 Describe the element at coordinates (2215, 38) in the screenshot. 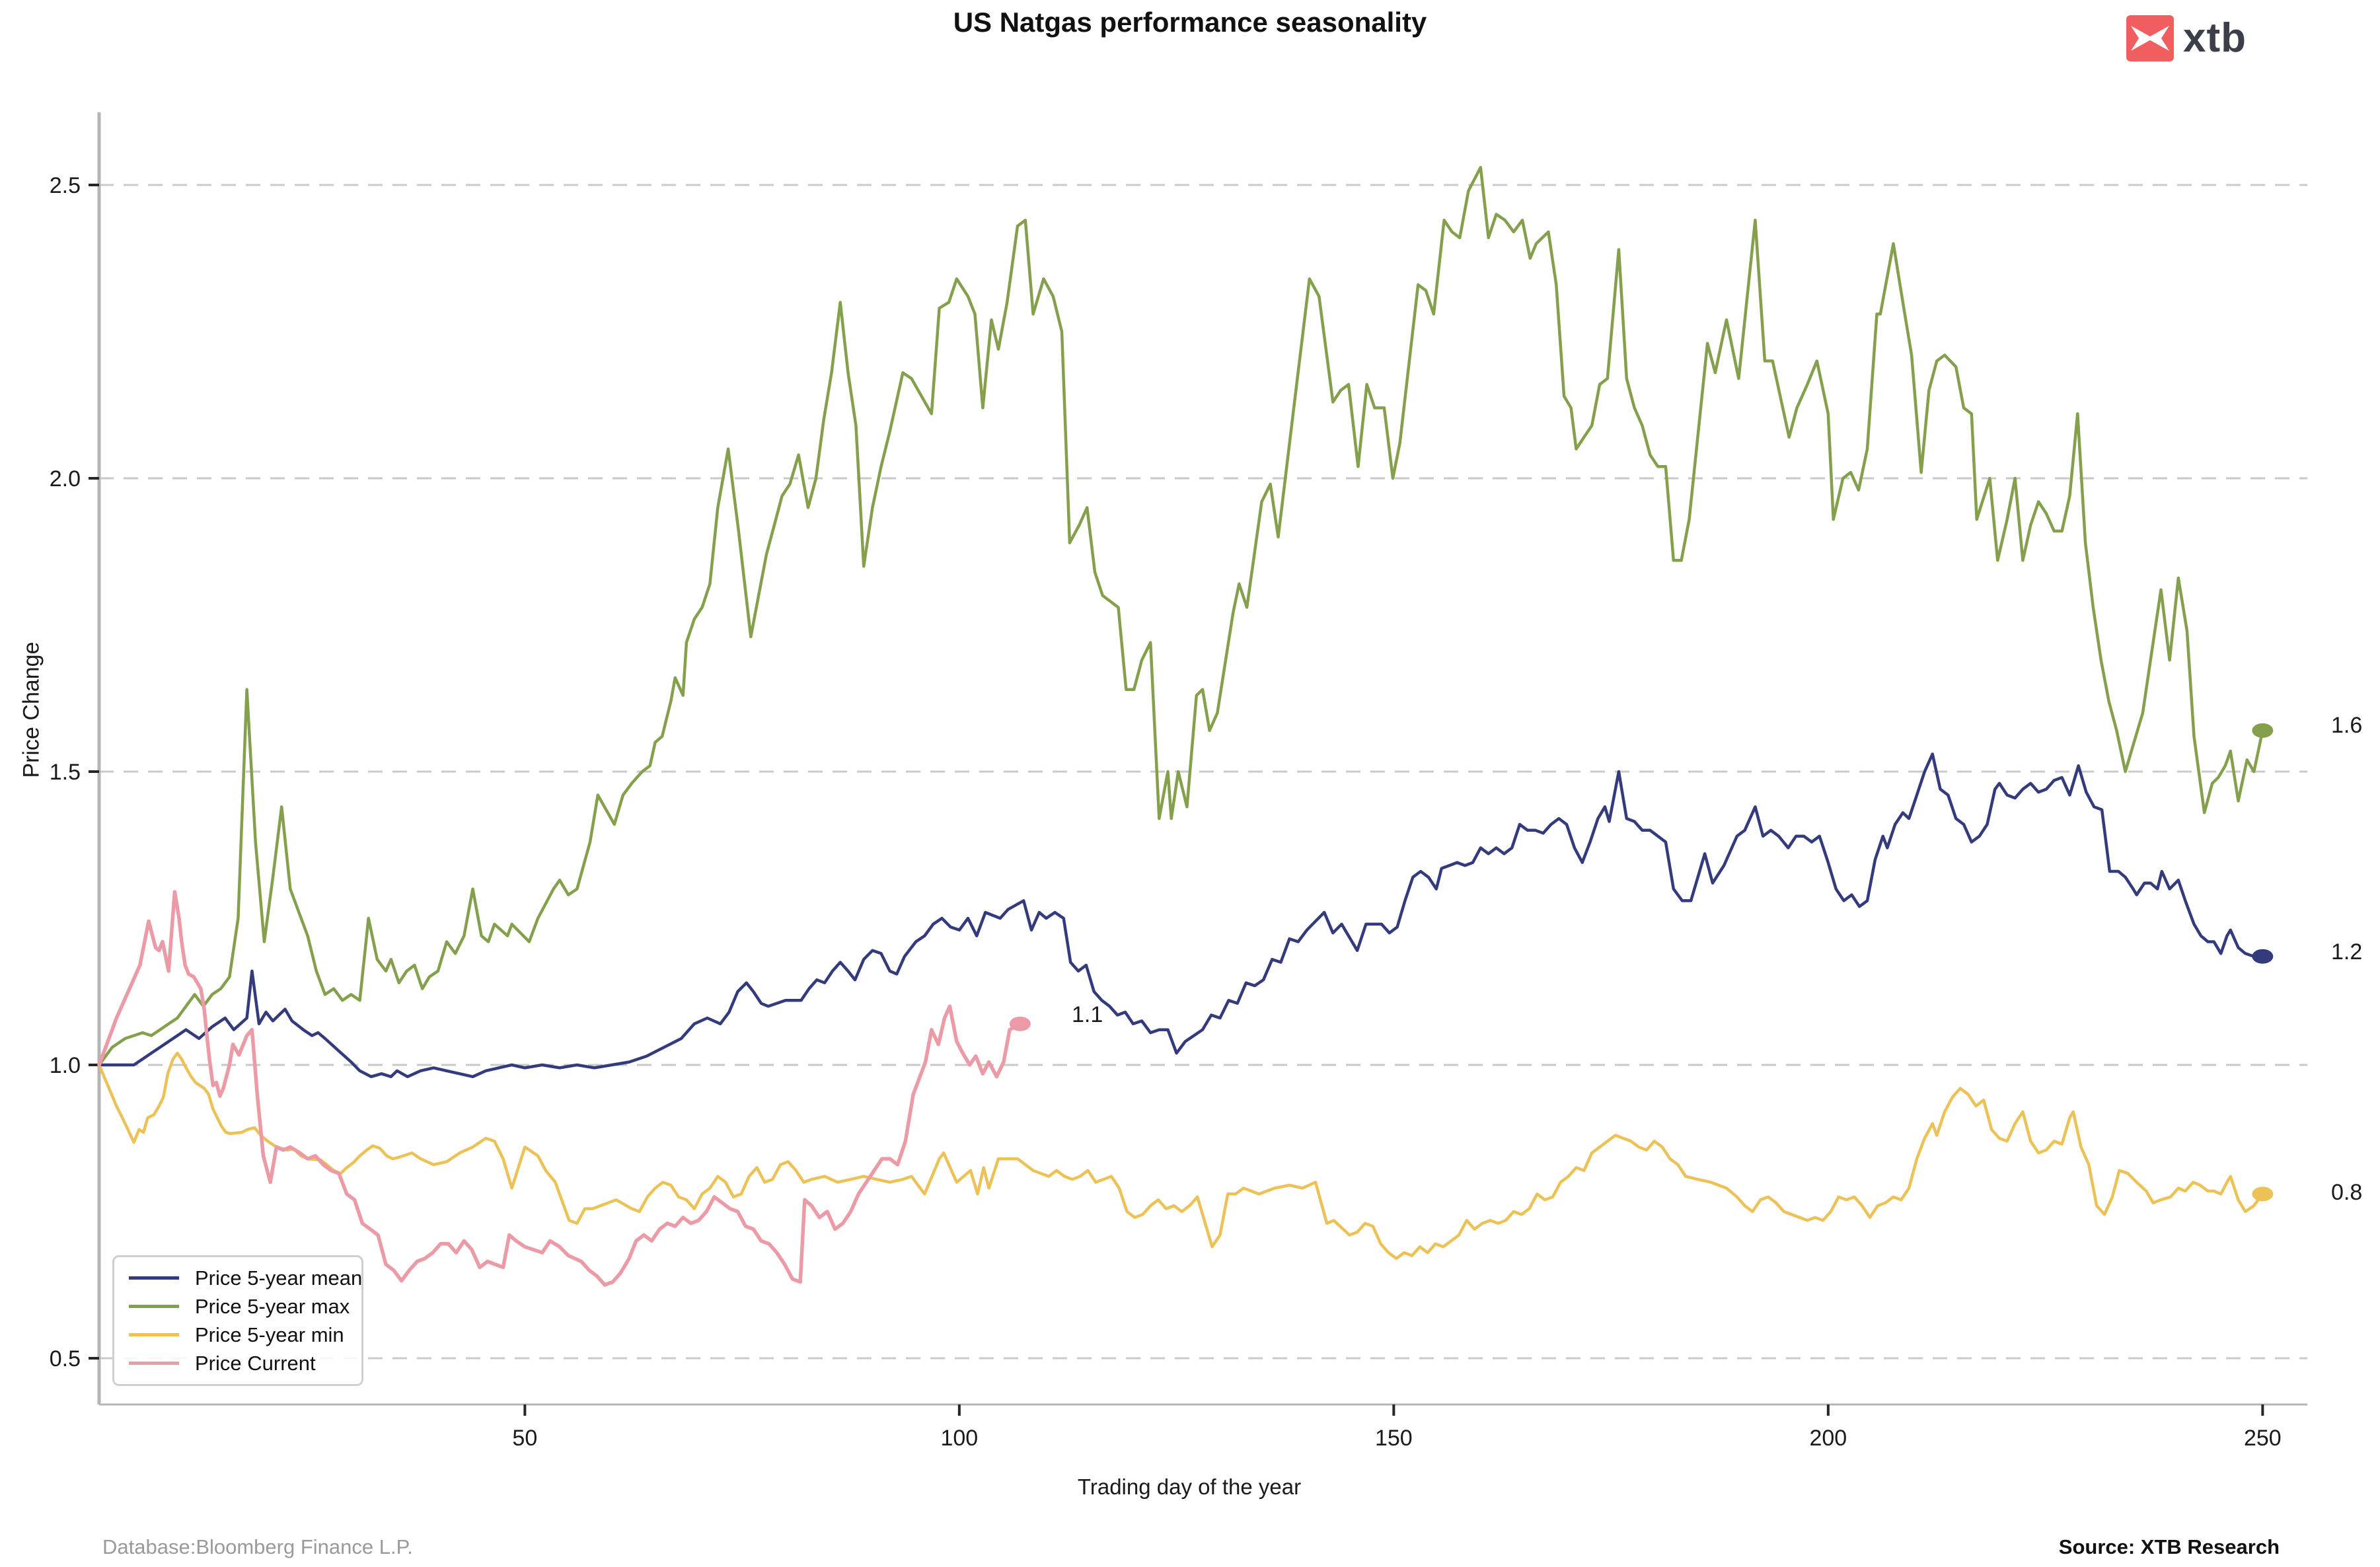

I see `xtb-logo-text: xtb` at that location.